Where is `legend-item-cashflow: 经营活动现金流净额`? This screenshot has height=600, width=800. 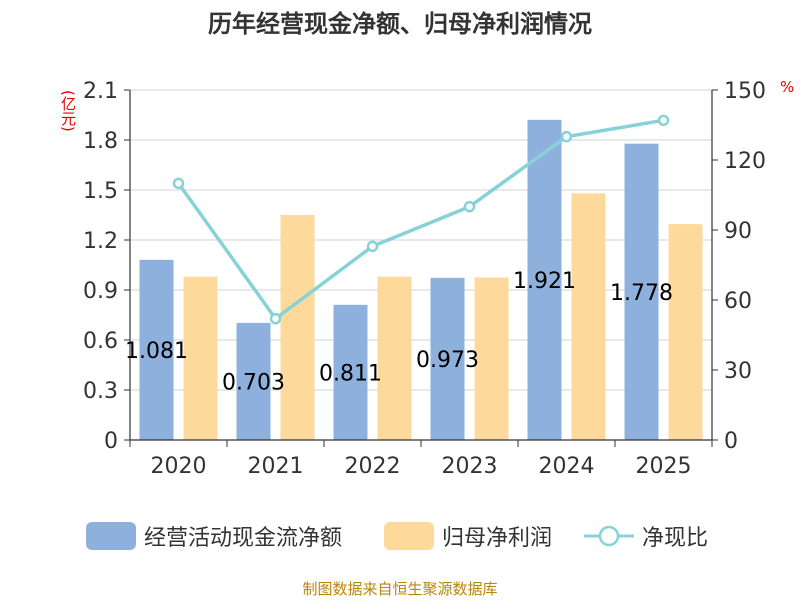
legend-item-cashflow: 经营活动现金流净额 is located at coordinates (214, 536).